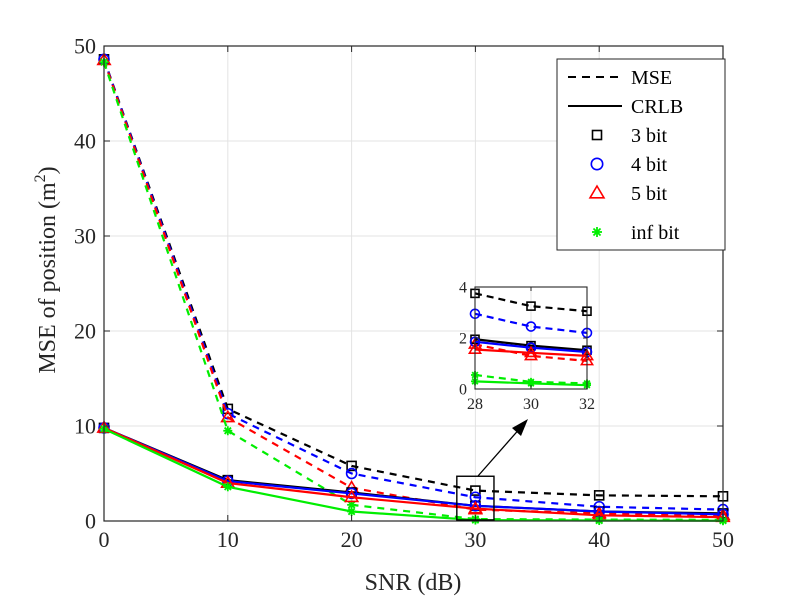  Describe the element at coordinates (597, 183) in the screenshot. I see `legend-markers` at that location.